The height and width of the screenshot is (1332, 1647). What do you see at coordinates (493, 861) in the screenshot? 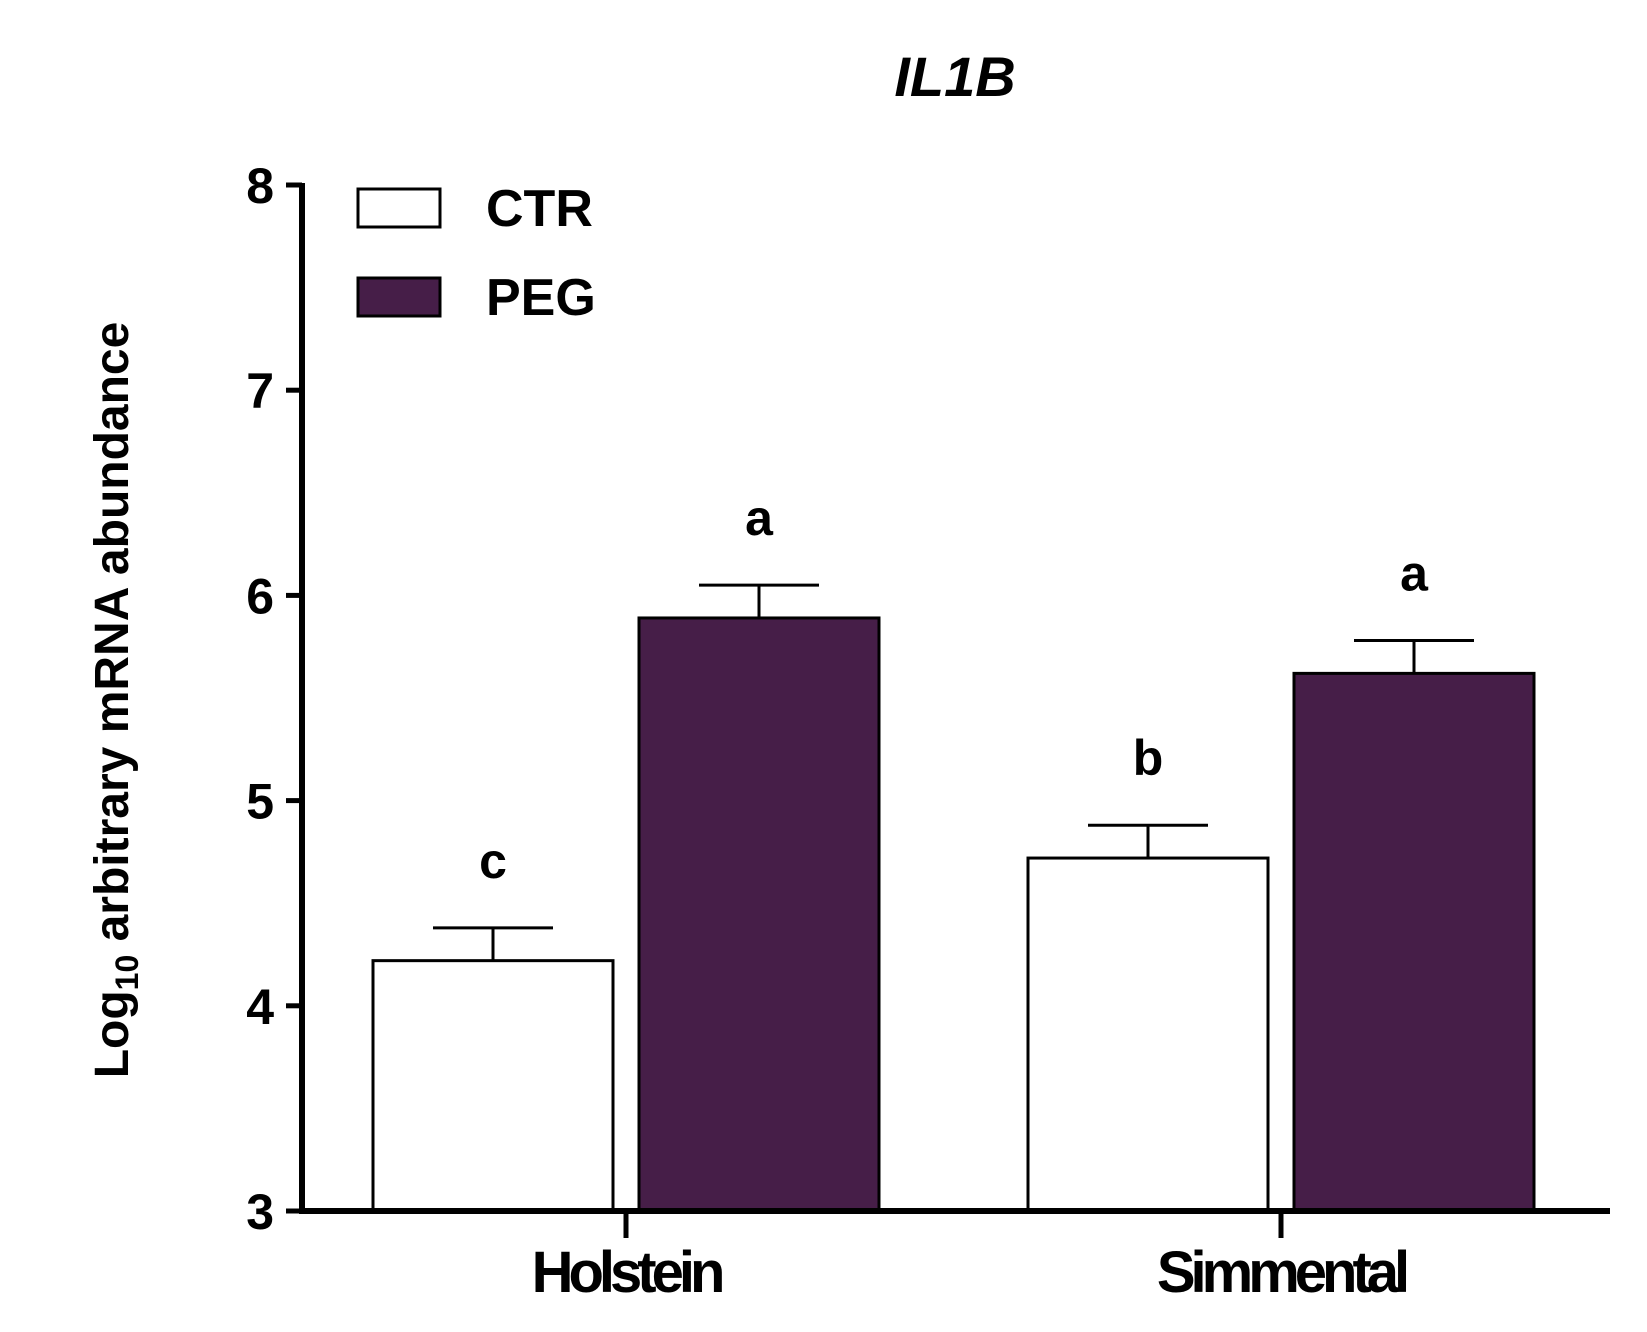
I see `sig-letter-ctr-holstein: c` at bounding box center [493, 861].